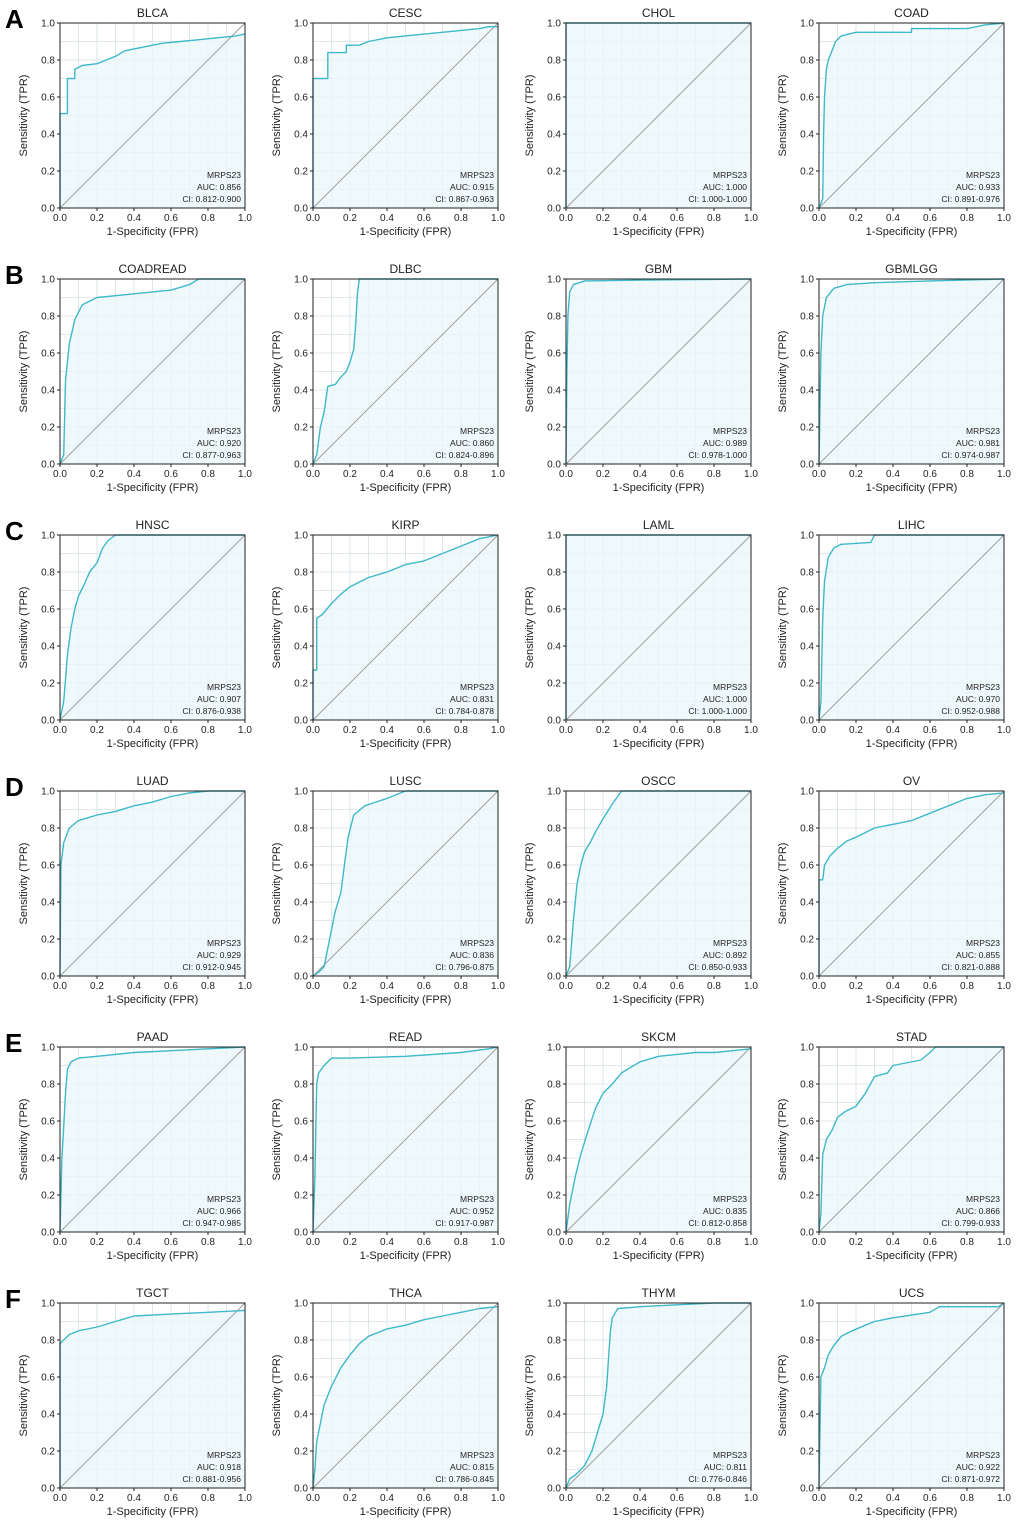 The width and height of the screenshot is (1020, 1526). Describe the element at coordinates (14, 531) in the screenshot. I see `row-label-c: C` at that location.